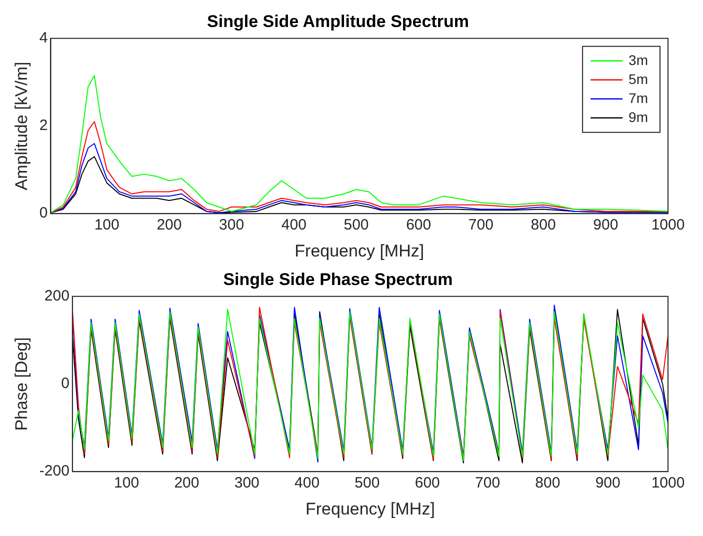 This screenshot has height=536, width=703. I want to click on y-tick-label: -200, so click(54, 471).